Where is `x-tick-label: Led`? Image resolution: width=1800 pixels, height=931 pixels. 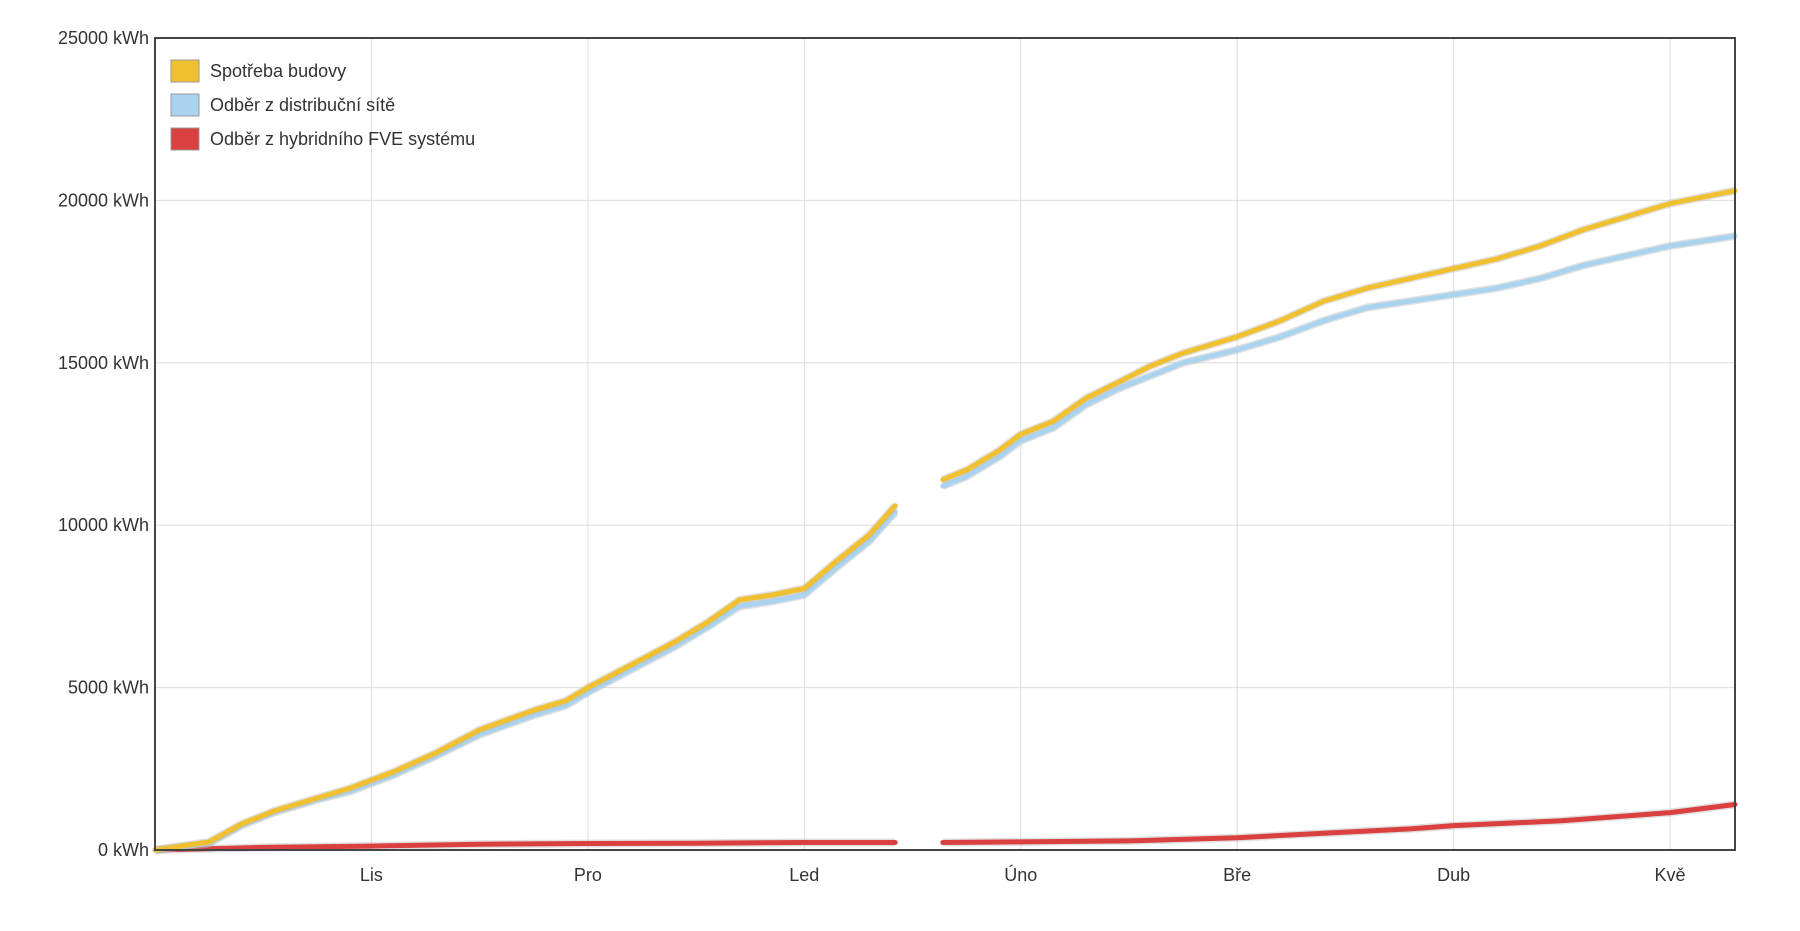 x-tick-label: Led is located at coordinates (804, 875).